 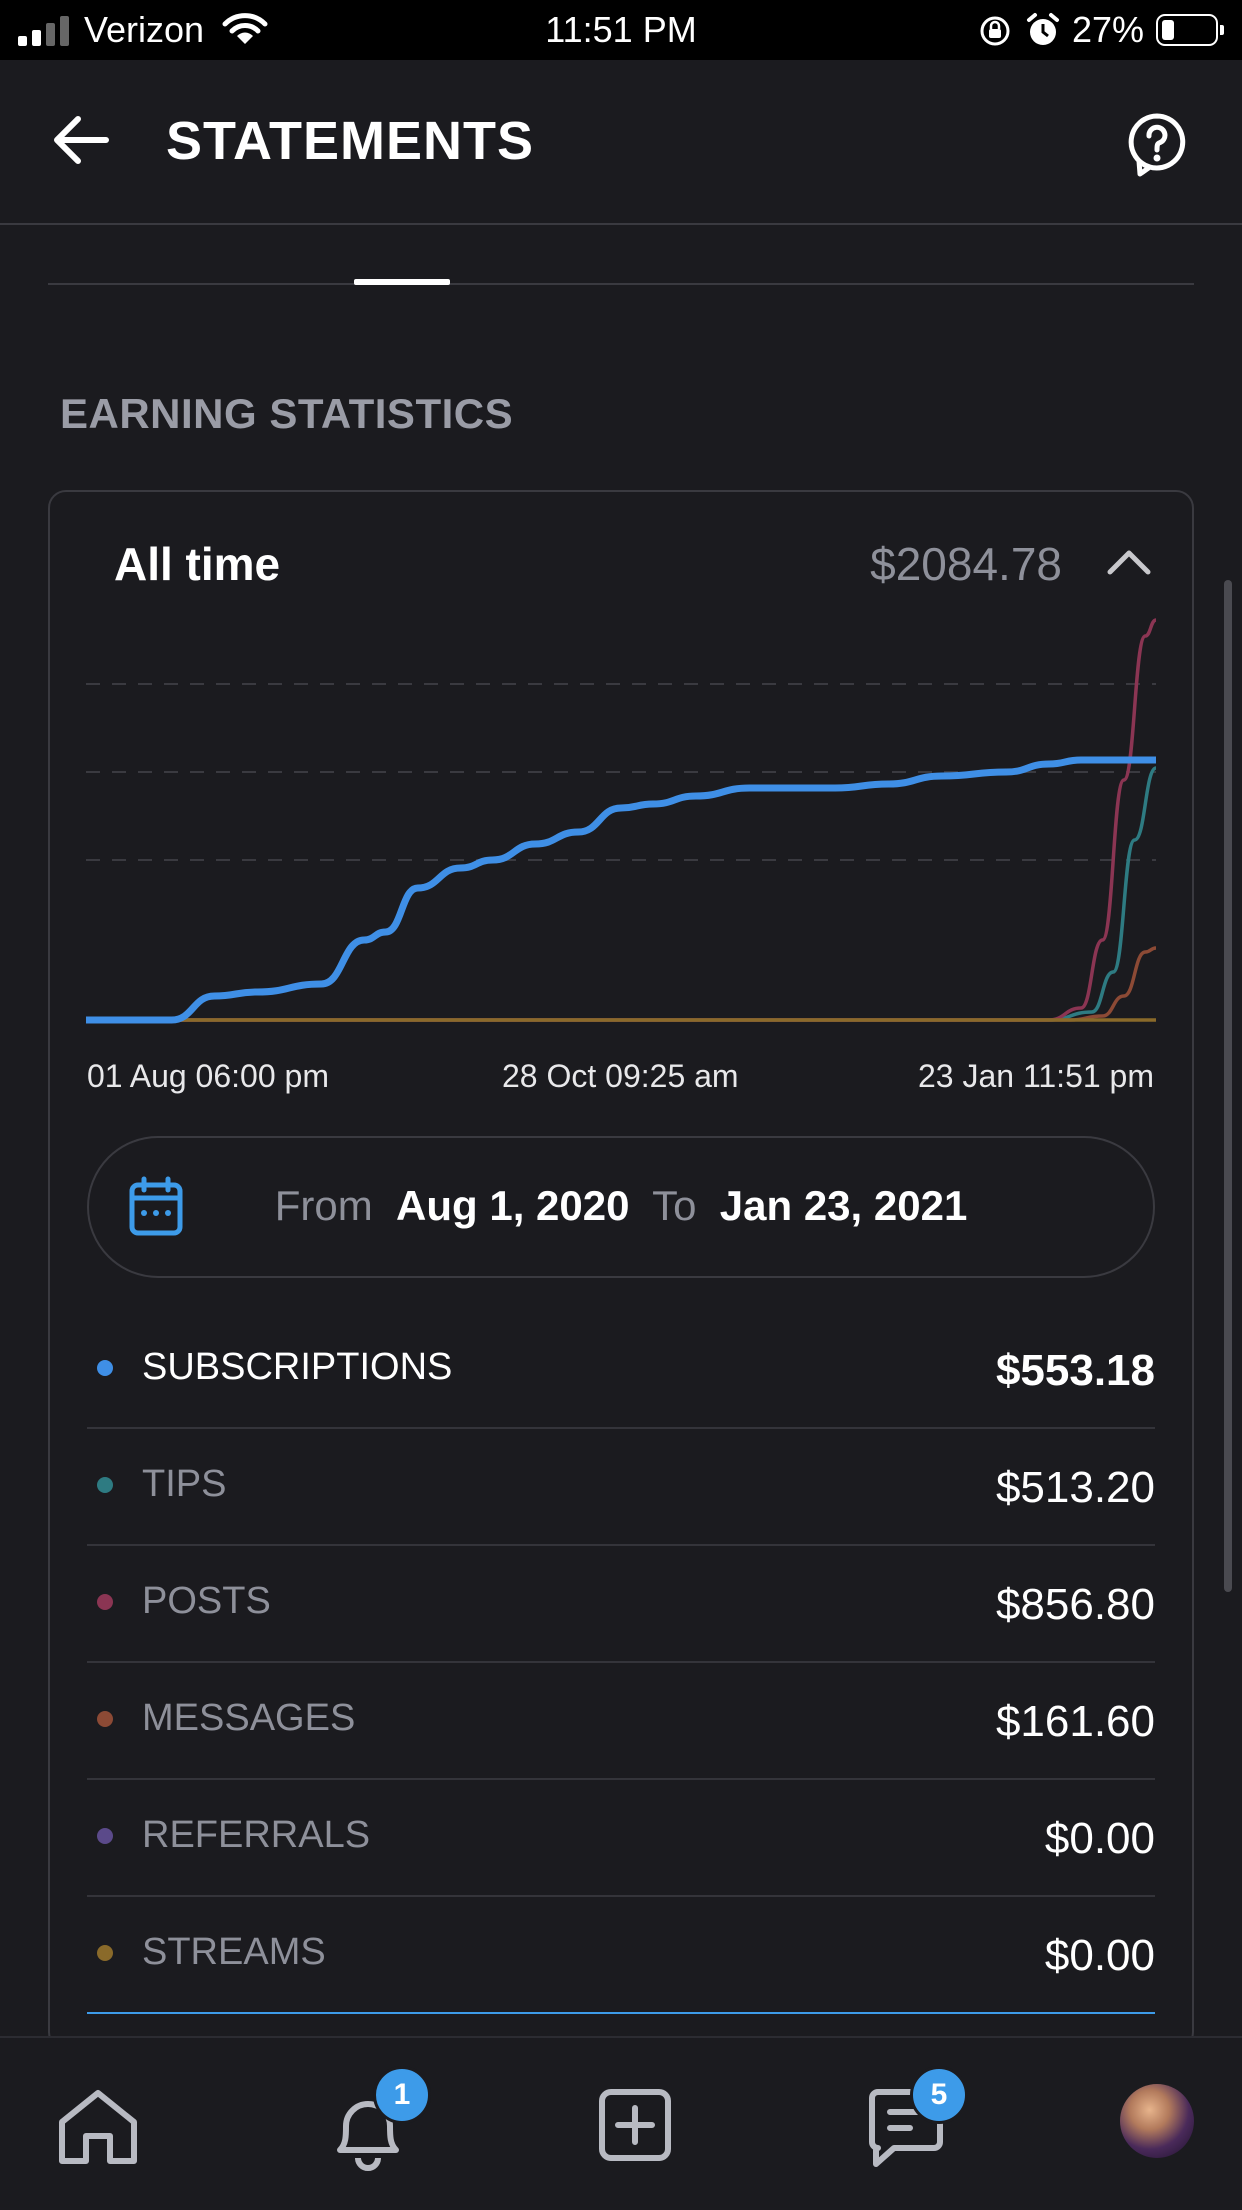 I want to click on breakdown-row-subscriptions: SUBSCRIPTIONS $553.18, so click(x=621, y=1370).